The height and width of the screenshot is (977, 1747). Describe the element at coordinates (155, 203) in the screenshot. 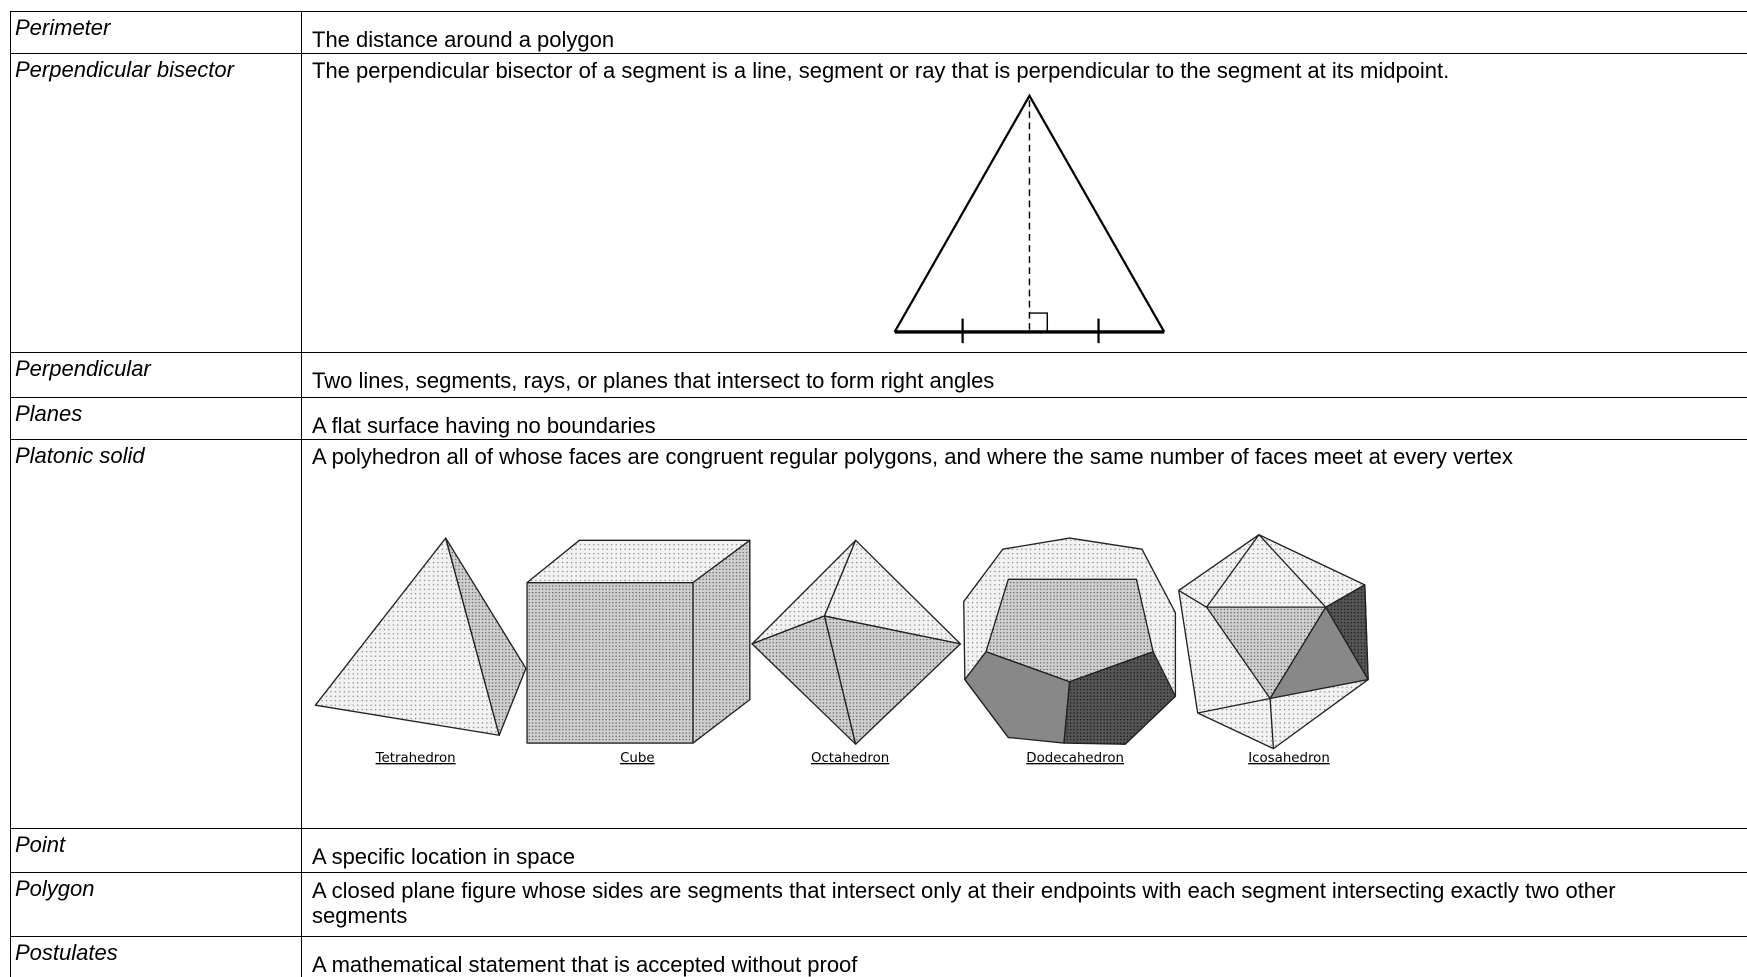

I see `term: Perpendicular bisector` at that location.